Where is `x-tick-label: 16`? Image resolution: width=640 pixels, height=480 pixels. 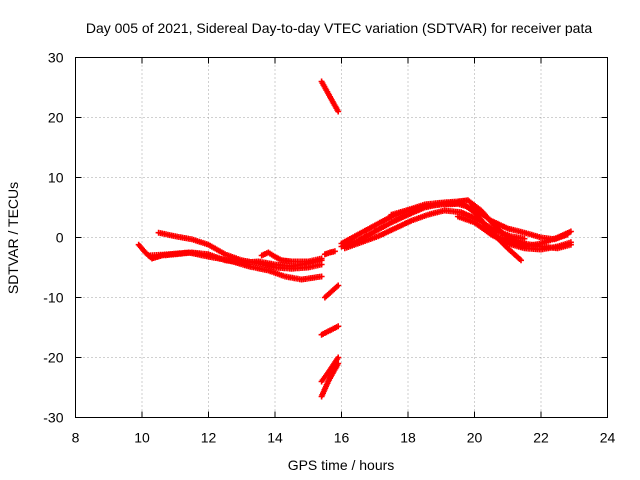 x-tick-label: 16 is located at coordinates (342, 438).